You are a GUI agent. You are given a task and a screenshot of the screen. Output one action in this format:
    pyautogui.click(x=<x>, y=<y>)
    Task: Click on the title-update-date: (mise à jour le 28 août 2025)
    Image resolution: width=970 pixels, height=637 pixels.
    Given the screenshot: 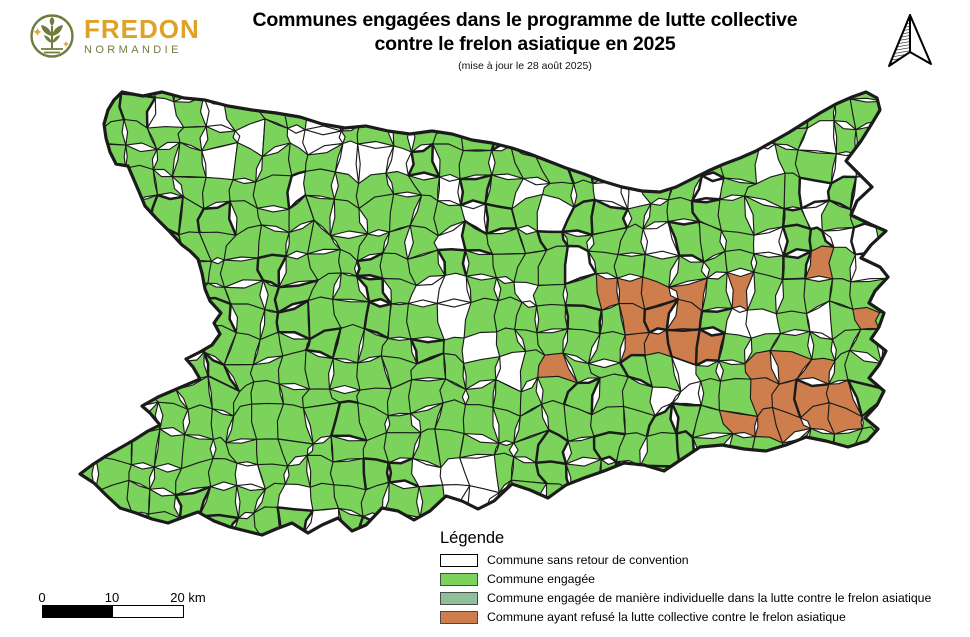 What is the action you would take?
    pyautogui.click(x=525, y=66)
    